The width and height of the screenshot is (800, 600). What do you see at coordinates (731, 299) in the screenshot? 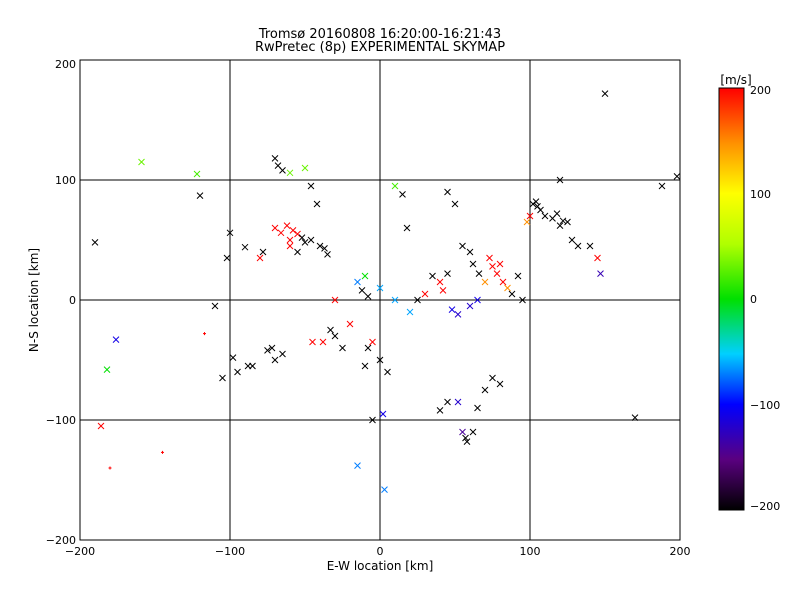
I see `colorbar-gradient` at bounding box center [731, 299].